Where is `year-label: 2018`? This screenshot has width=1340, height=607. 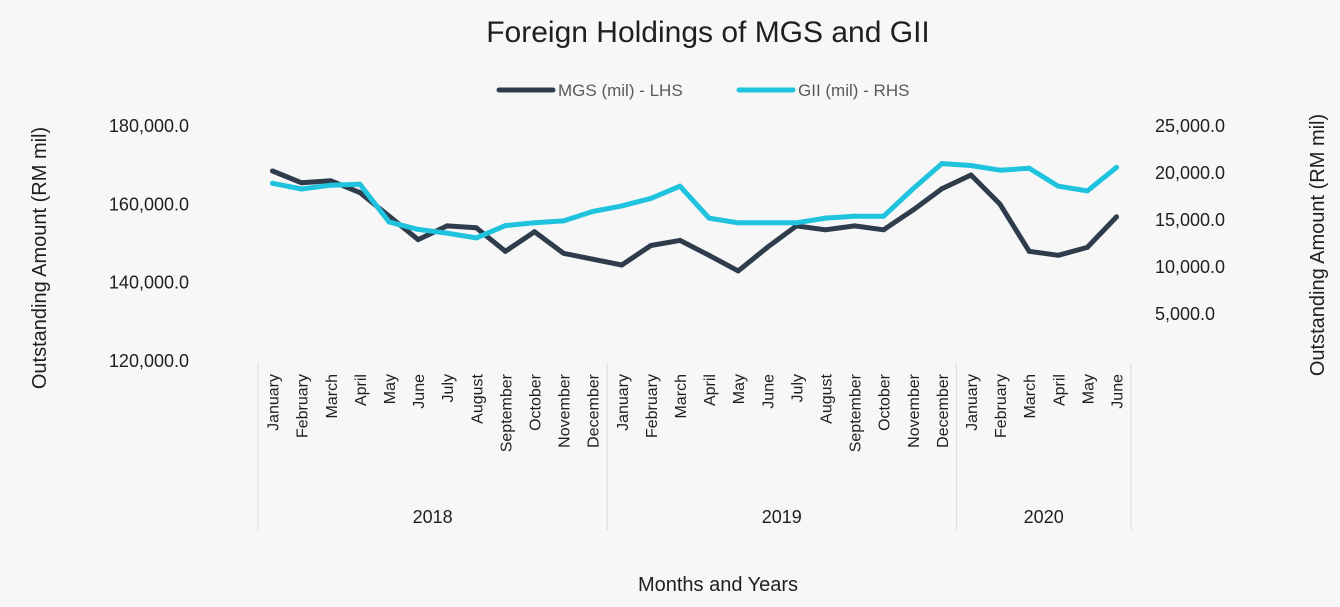
year-label: 2018 is located at coordinates (433, 517).